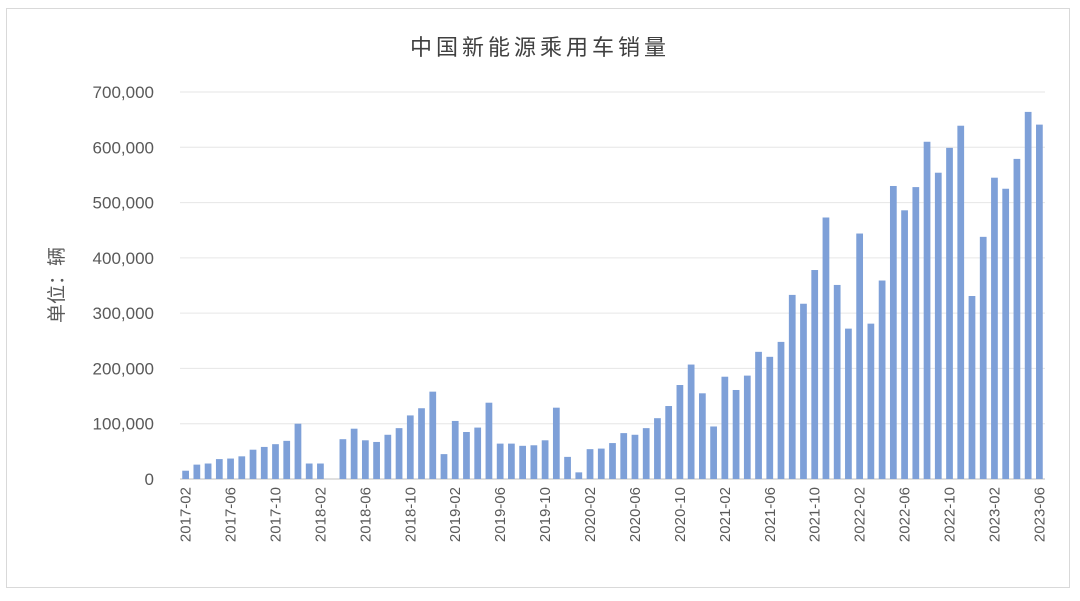 This screenshot has width=1080, height=601. I want to click on x-tick-label: 2021-06, so click(770, 514).